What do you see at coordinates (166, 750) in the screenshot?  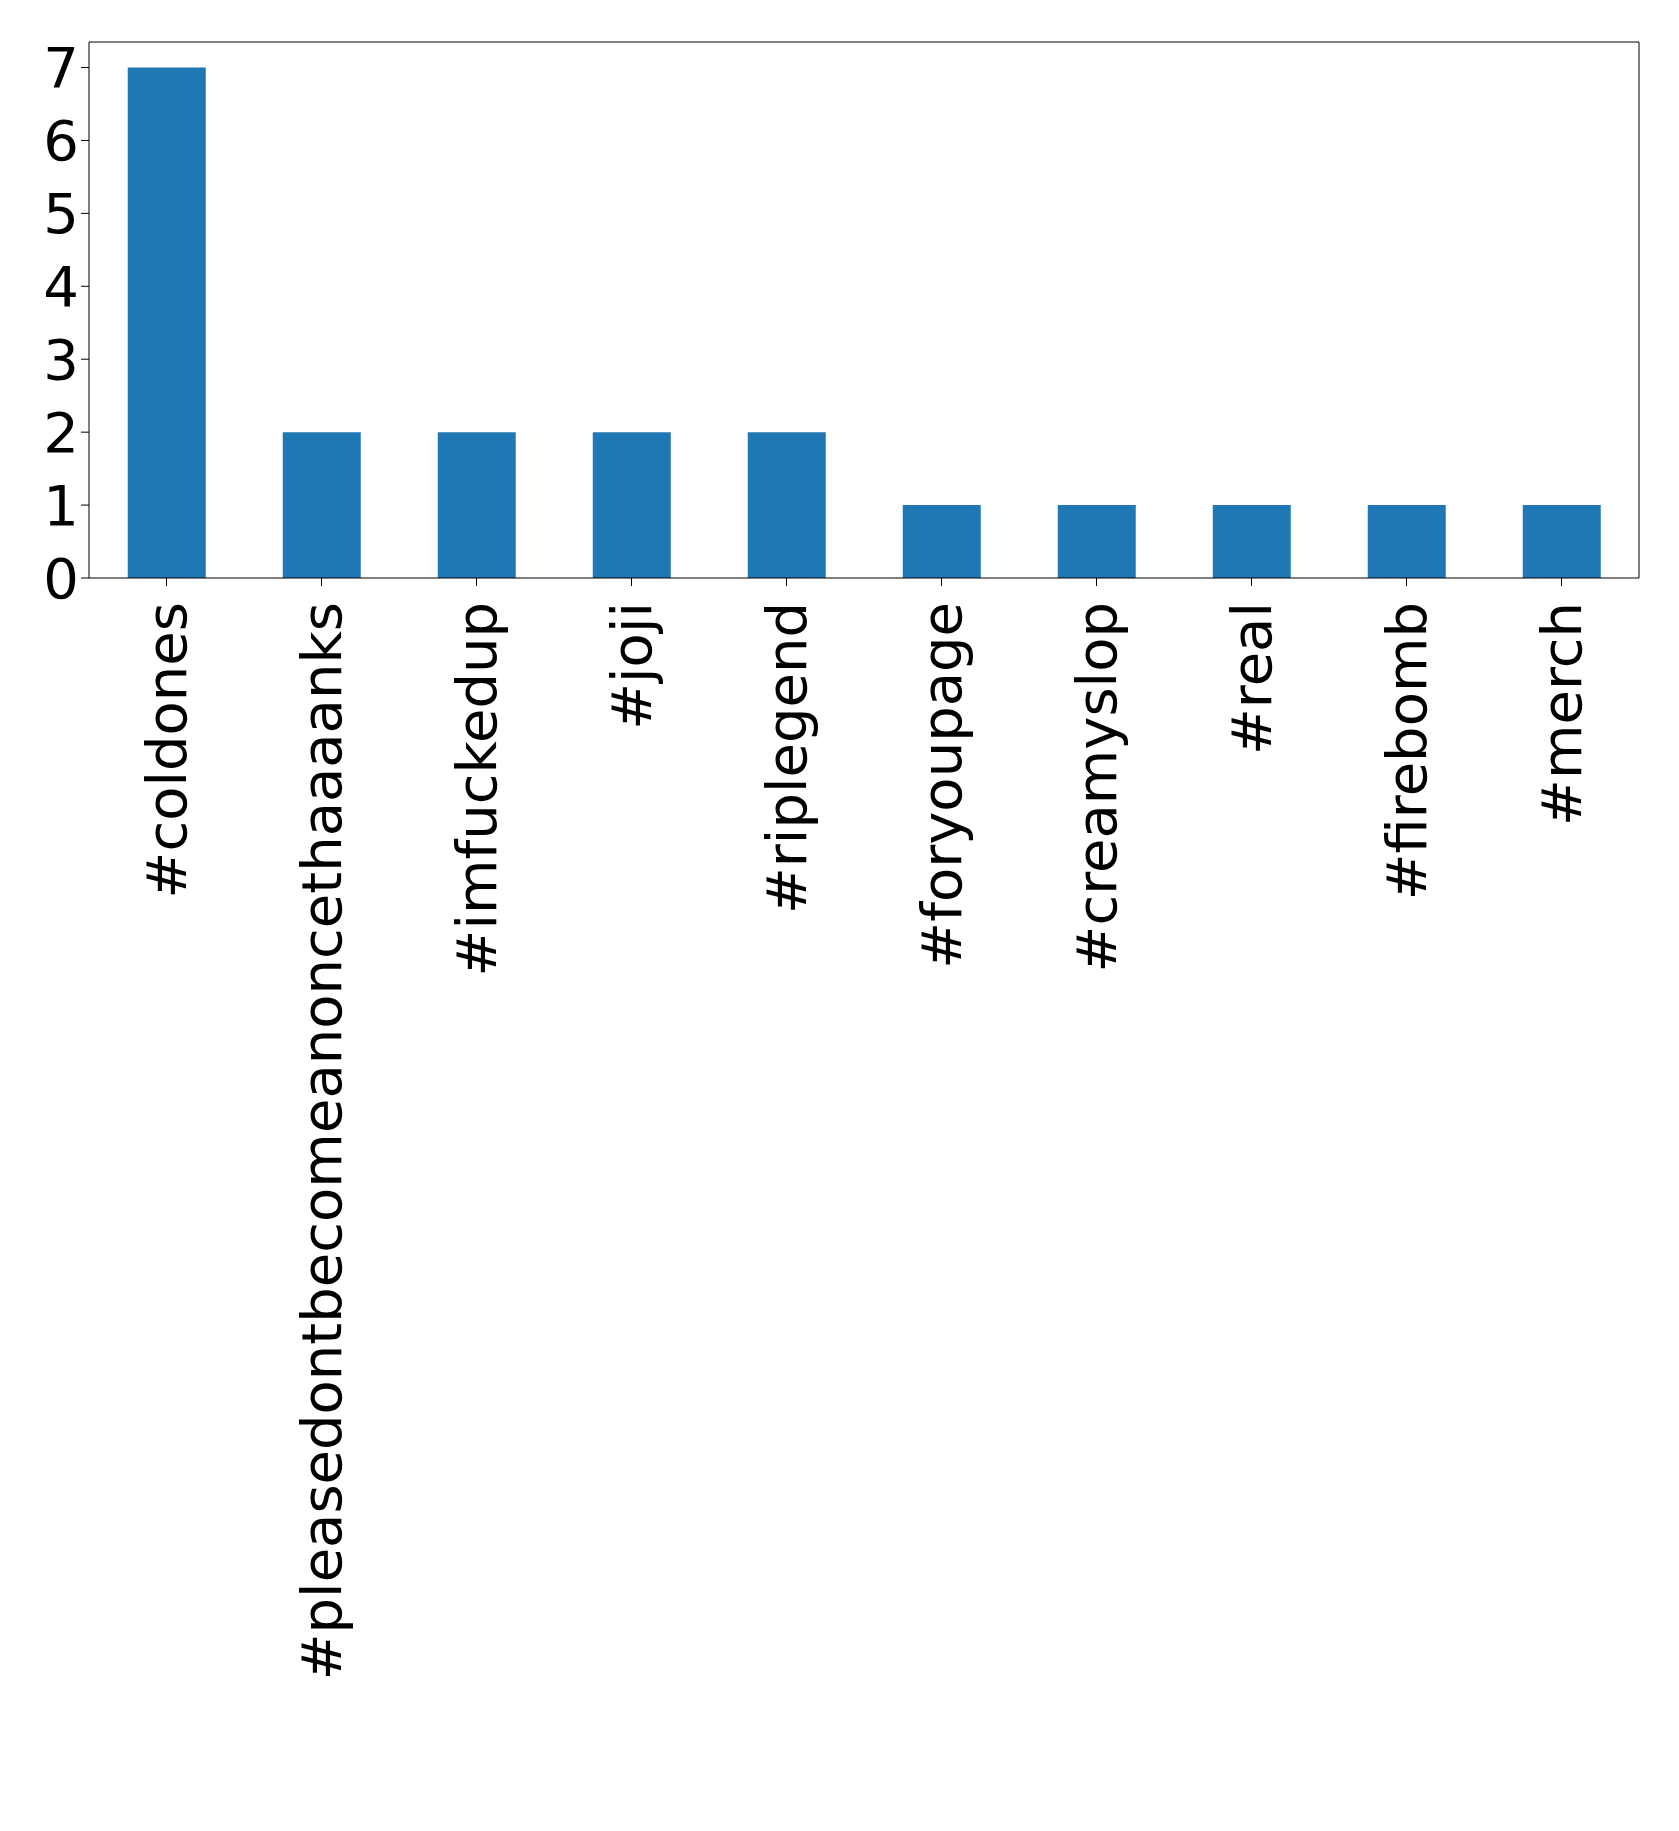 I see `x-tick-label: #coldones` at bounding box center [166, 750].